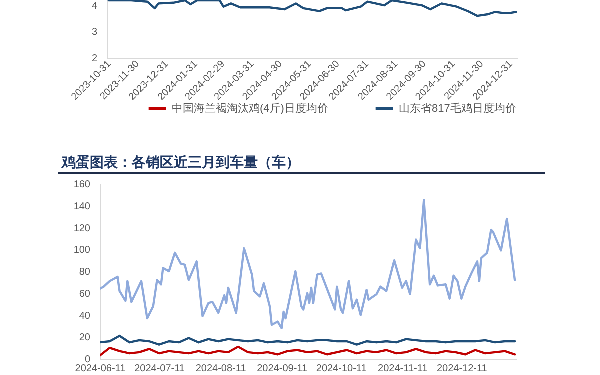 This screenshot has height=375, width=600. I want to click on legend-label: 中国海兰褐淘汰鸡(4斤)日度均价, so click(250, 108).